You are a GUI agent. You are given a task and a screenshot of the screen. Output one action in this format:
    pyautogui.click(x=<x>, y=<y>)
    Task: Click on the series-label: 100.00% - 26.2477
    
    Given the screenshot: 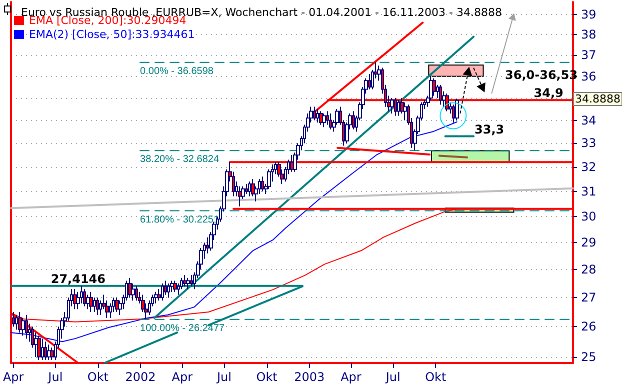 What is the action you would take?
    pyautogui.click(x=182, y=328)
    